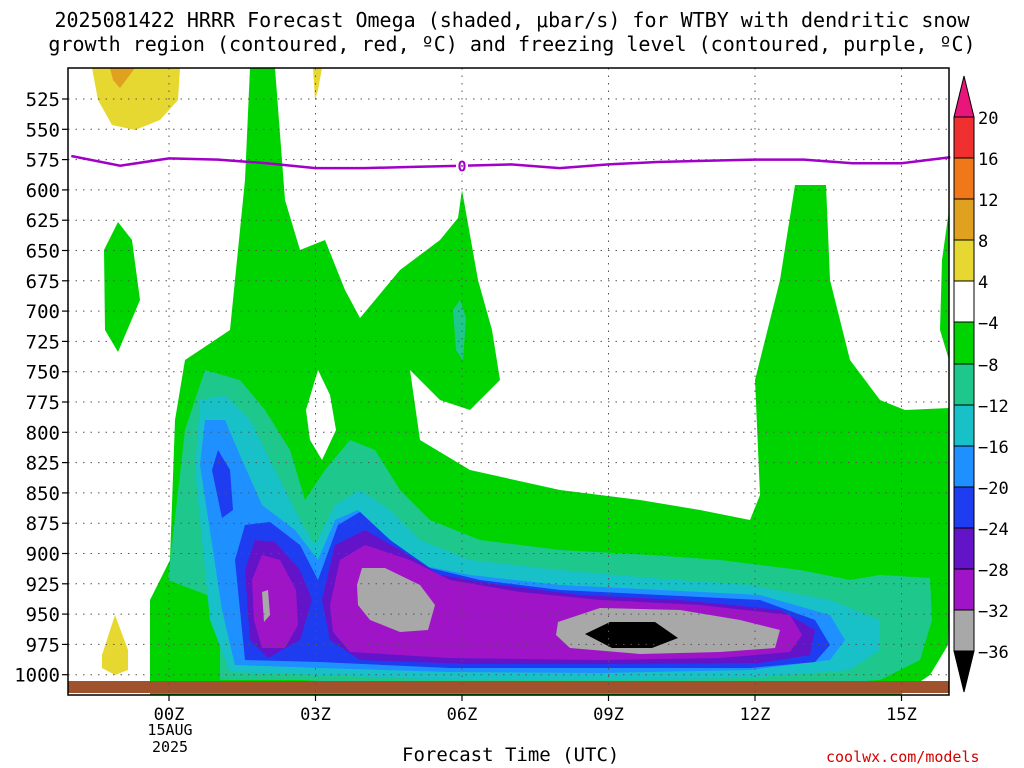 This screenshot has height=768, width=1024. Describe the element at coordinates (988, 119) in the screenshot. I see `colorbar-label: 20` at that location.